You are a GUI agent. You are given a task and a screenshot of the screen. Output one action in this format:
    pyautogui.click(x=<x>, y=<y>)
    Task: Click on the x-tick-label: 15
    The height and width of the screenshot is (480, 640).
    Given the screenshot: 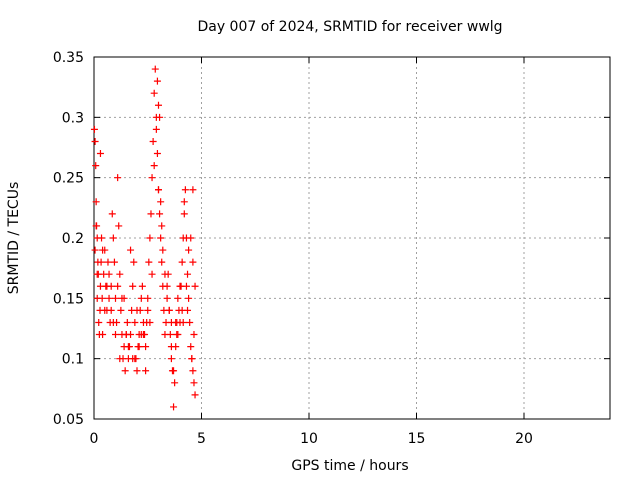 What is the action you would take?
    pyautogui.click(x=417, y=439)
    